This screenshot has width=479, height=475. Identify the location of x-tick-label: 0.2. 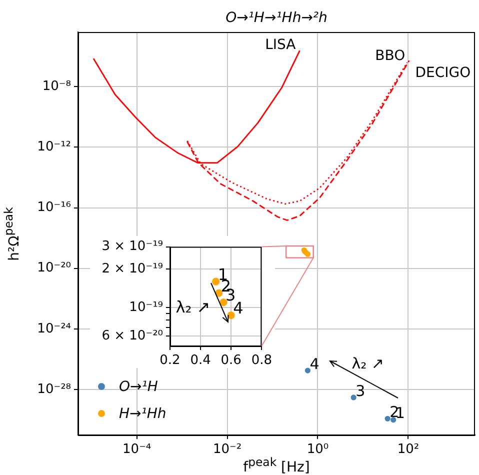
(170, 360).